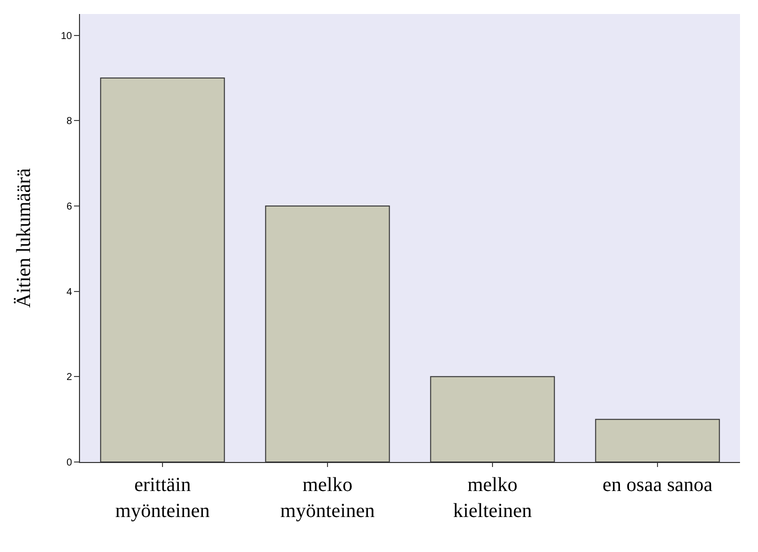 The image size is (758, 552). I want to click on y-tick-label: 2, so click(69, 378).